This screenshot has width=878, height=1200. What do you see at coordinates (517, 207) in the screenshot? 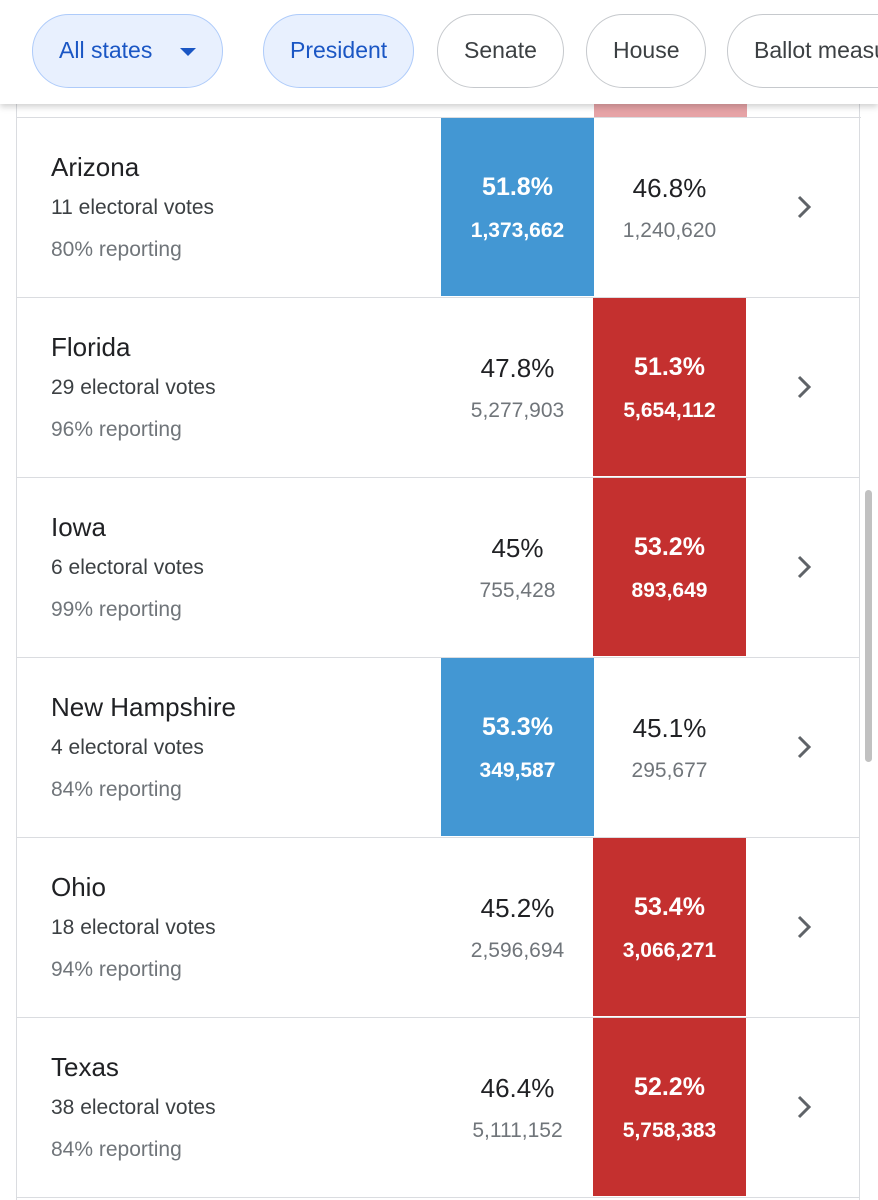
I see `dem-cell: 51.8% 1,373,662` at bounding box center [517, 207].